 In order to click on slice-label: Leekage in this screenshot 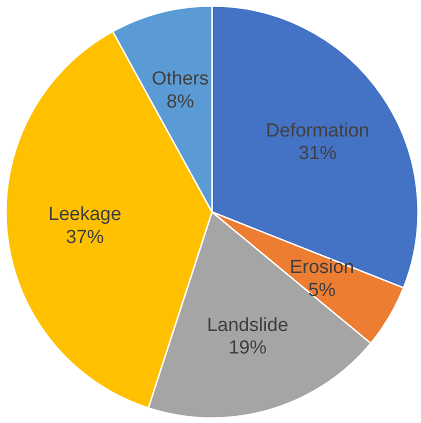, I will do `click(85, 215)`.